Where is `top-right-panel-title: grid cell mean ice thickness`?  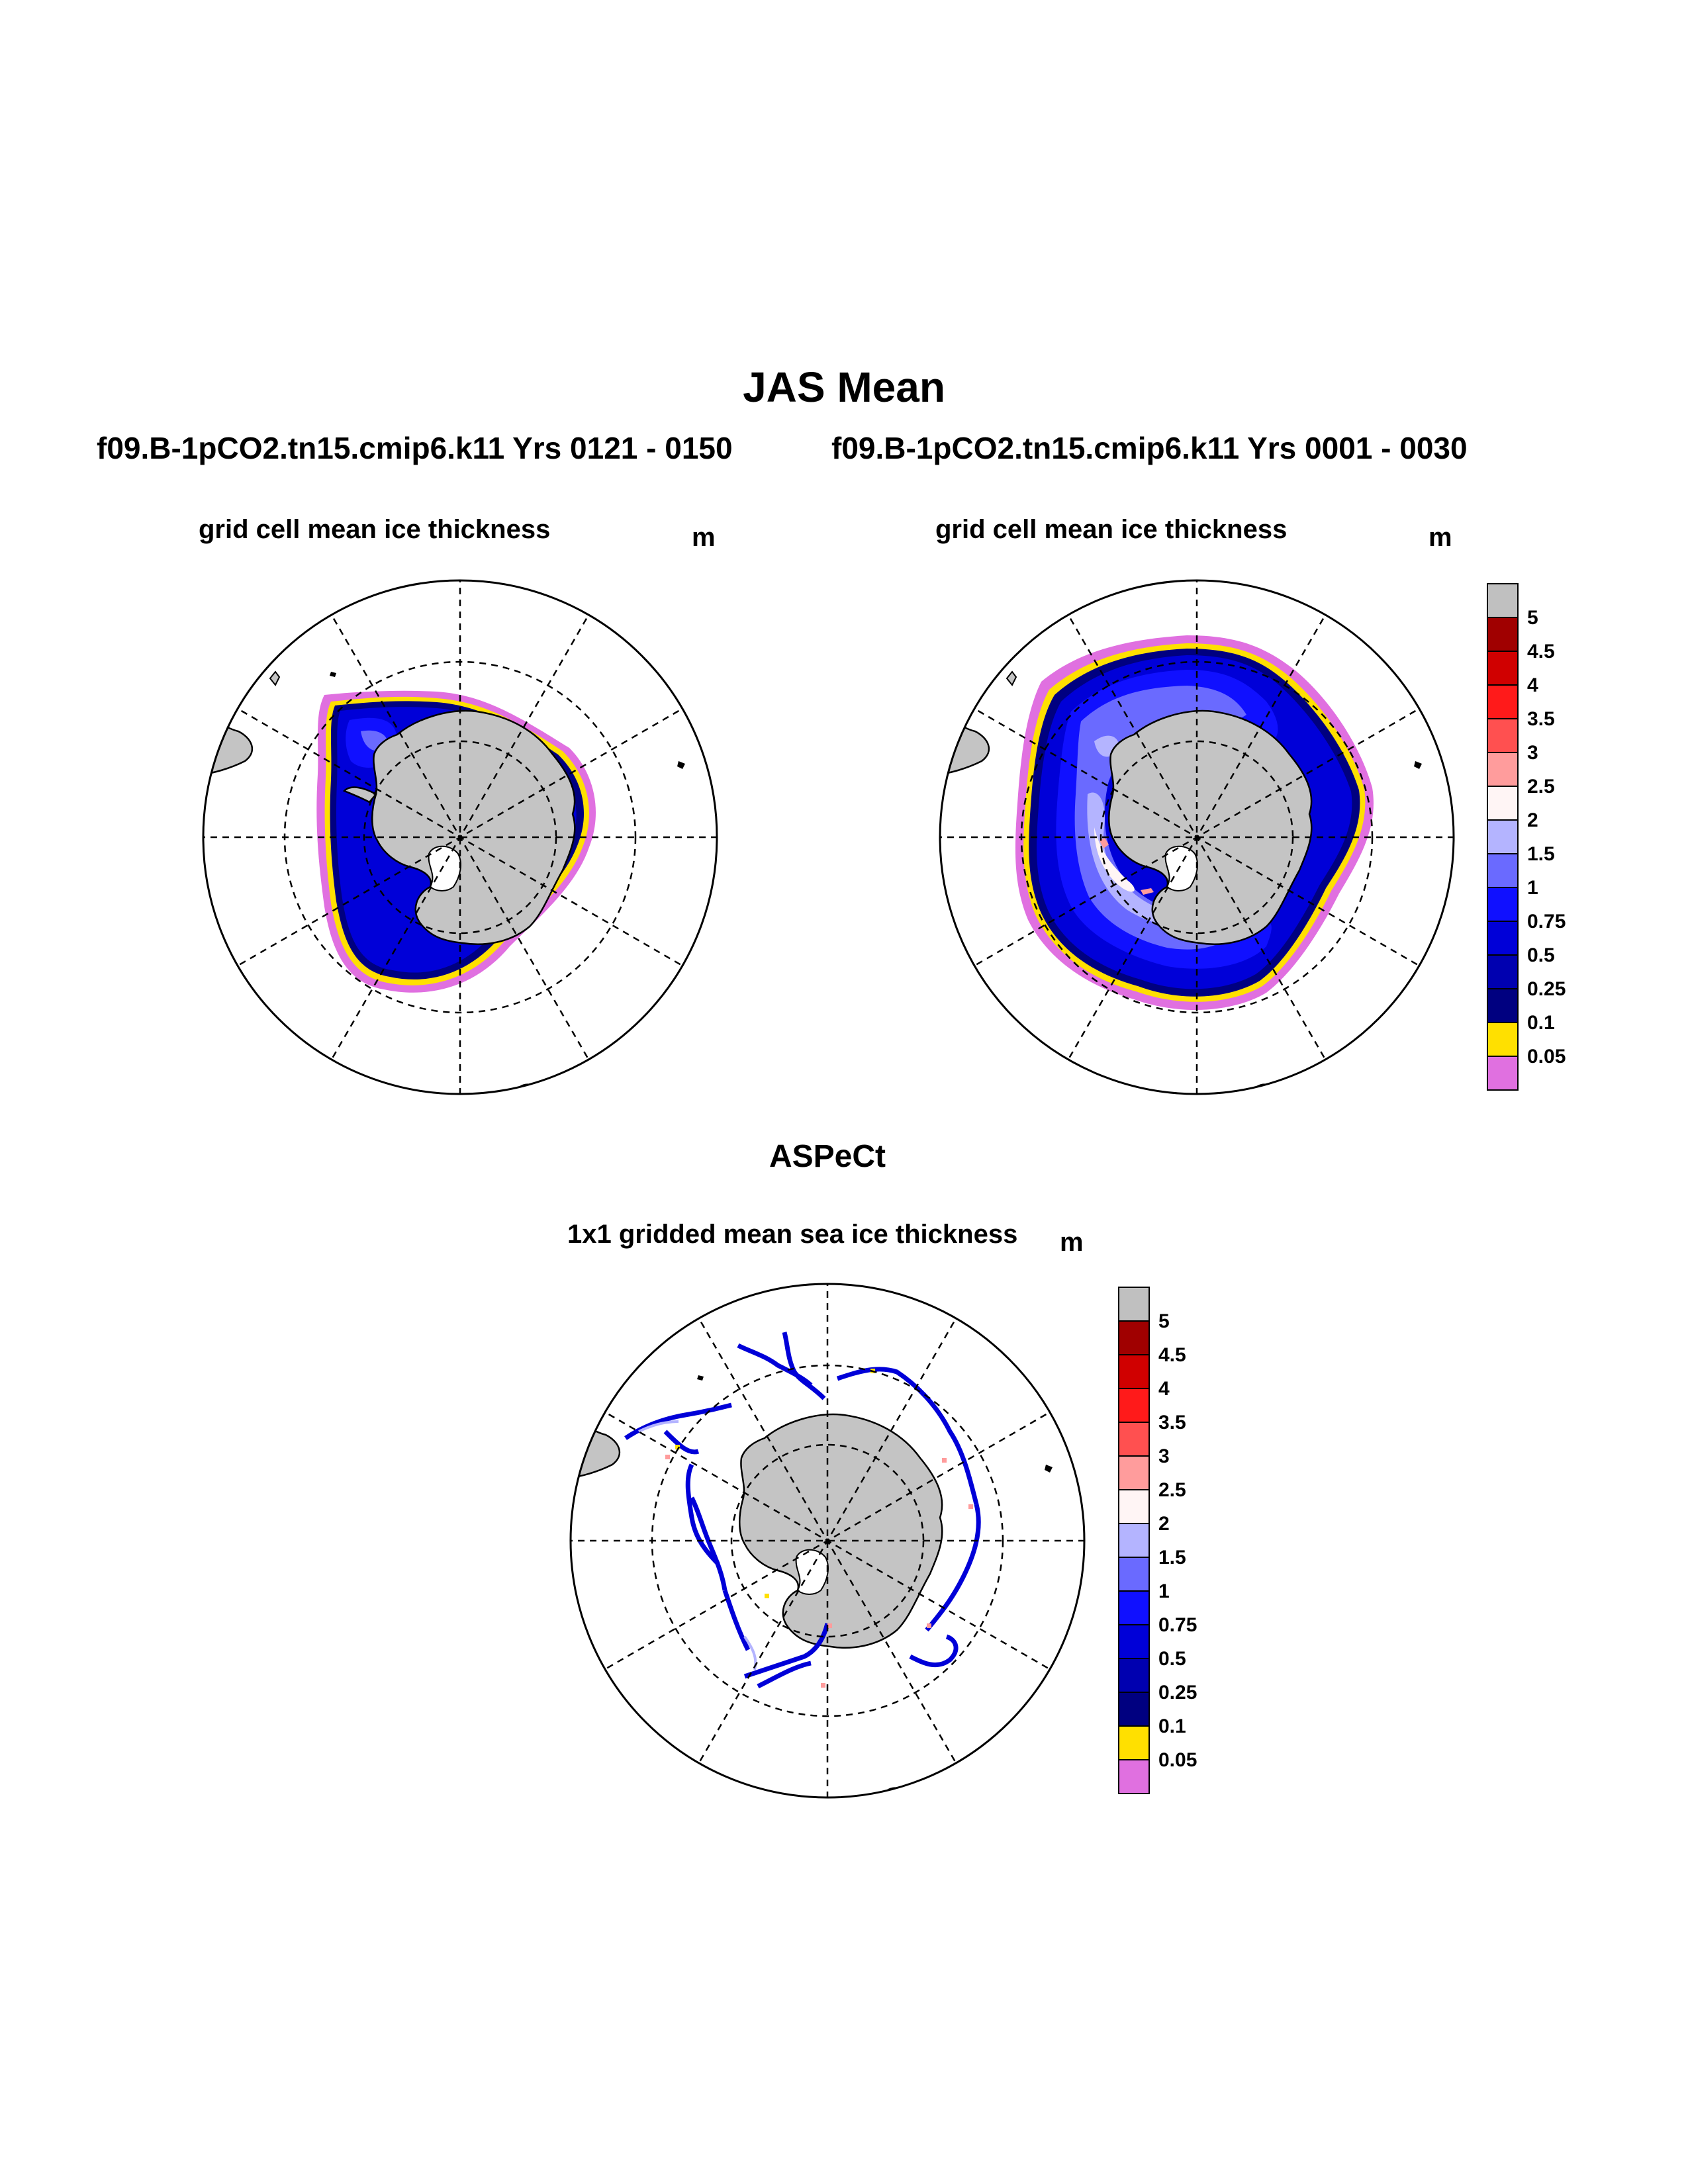 top-right-panel-title: grid cell mean ice thickness is located at coordinates (1111, 529).